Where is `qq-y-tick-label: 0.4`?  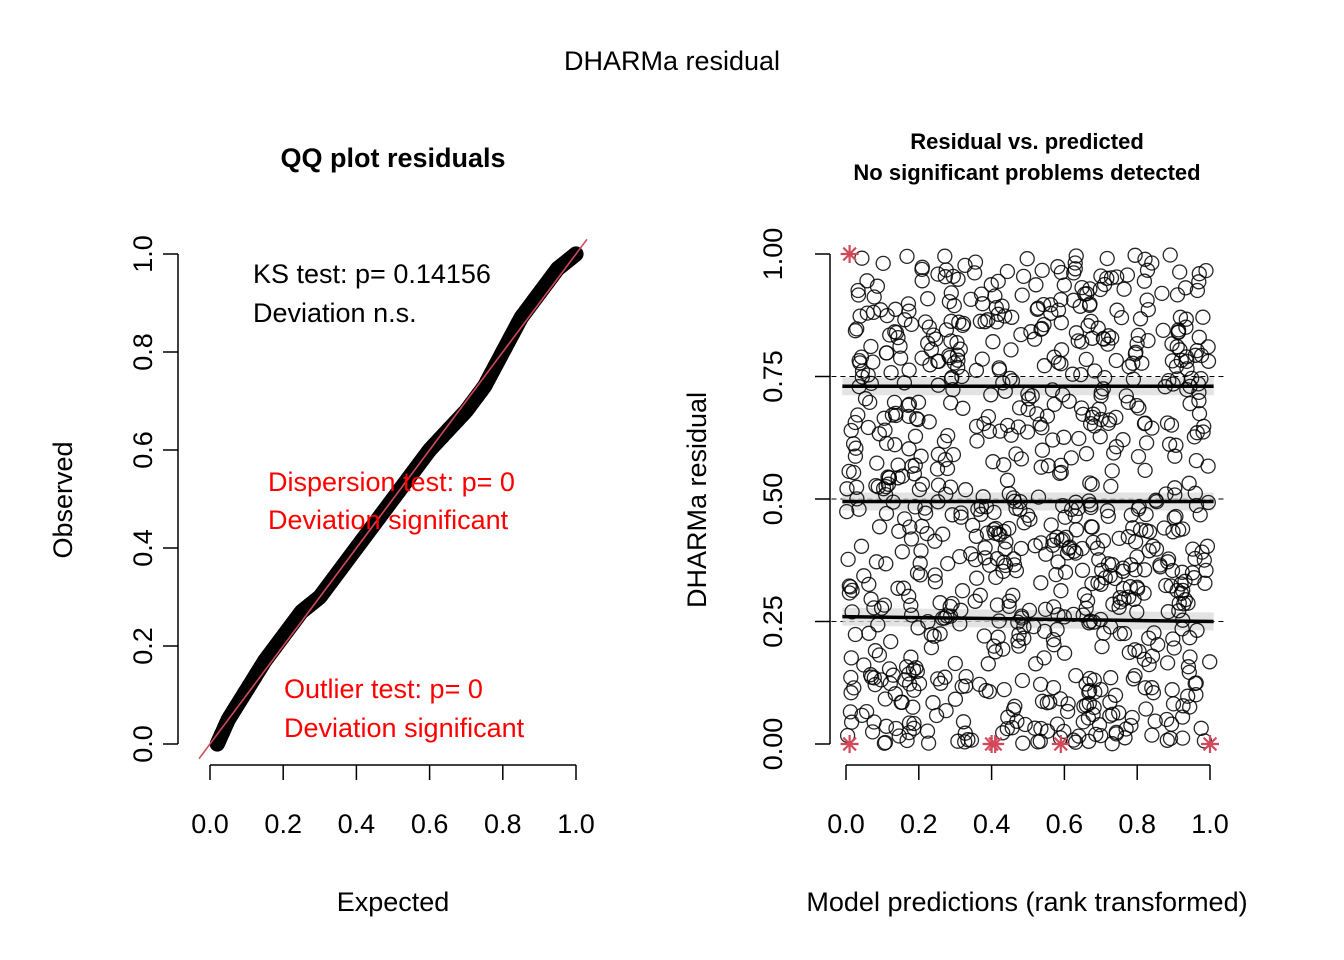 qq-y-tick-label: 0.4 is located at coordinates (143, 548).